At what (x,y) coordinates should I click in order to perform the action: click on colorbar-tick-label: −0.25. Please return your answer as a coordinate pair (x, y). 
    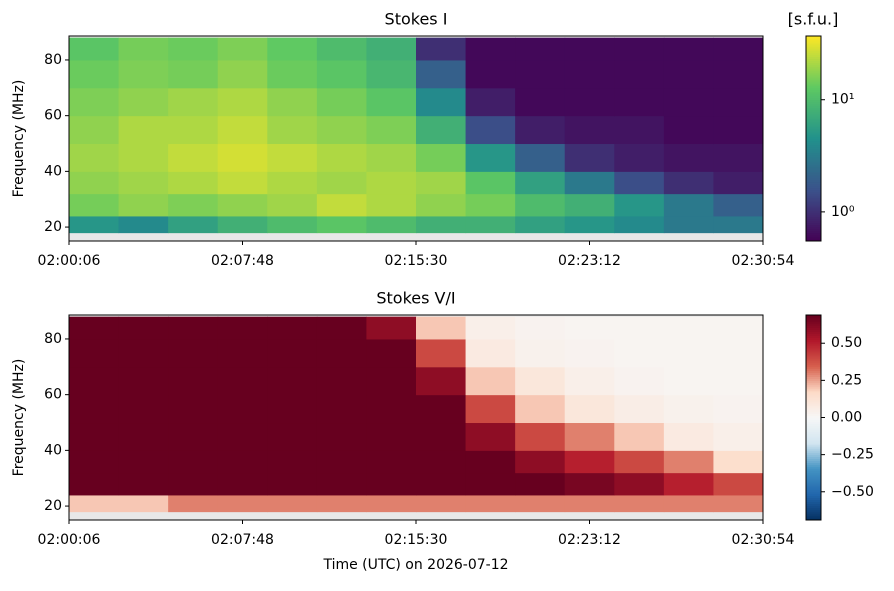
    Looking at the image, I should click on (852, 455).